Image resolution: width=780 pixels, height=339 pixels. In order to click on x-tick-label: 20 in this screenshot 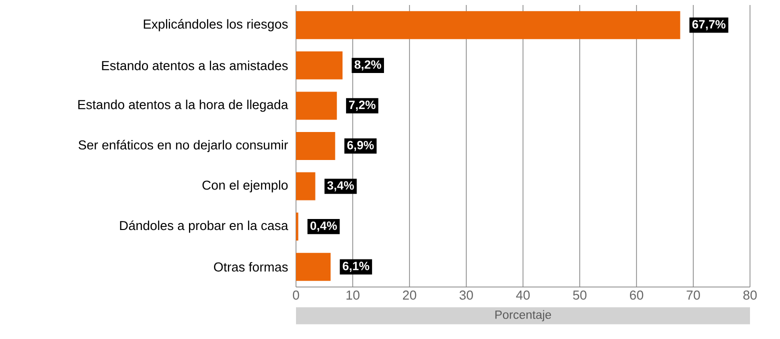, I will do `click(409, 295)`.